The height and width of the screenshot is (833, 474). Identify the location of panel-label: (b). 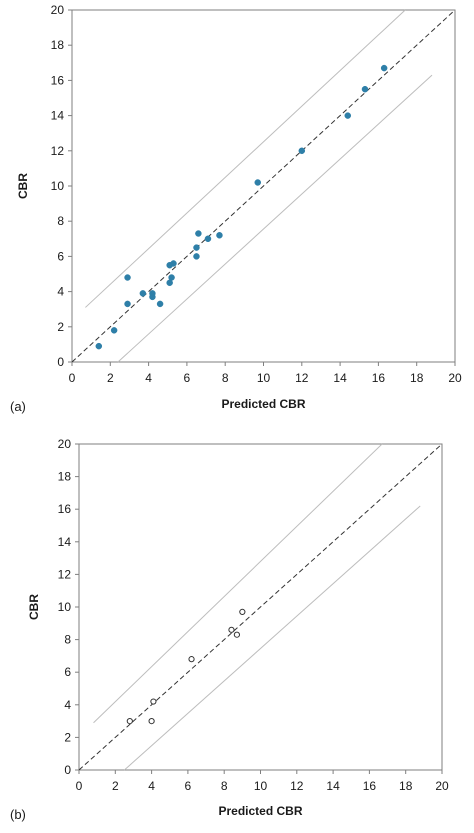
(18, 814).